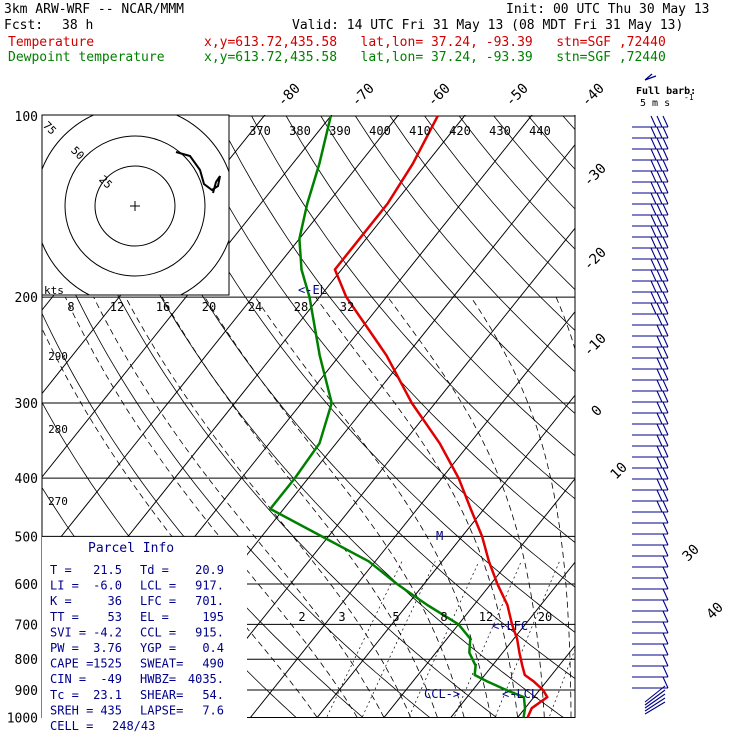  Describe the element at coordinates (655, 103) in the screenshot. I see `wind-key-value: 5 m s` at that location.